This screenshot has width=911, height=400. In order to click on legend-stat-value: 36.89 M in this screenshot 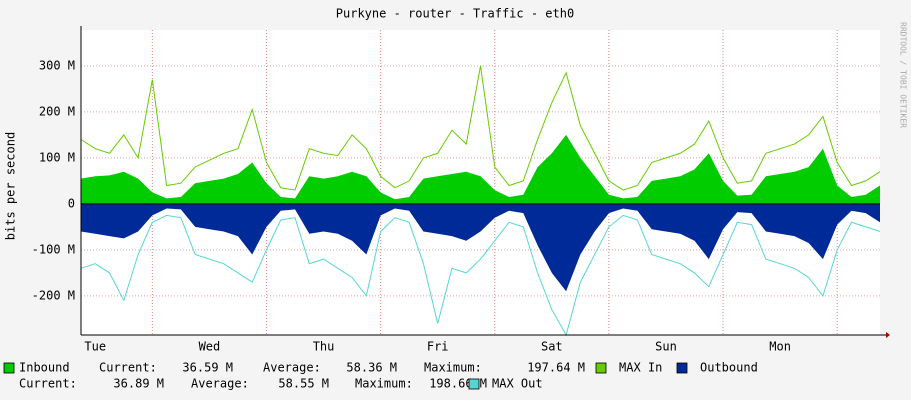, I will do `click(138, 384)`.